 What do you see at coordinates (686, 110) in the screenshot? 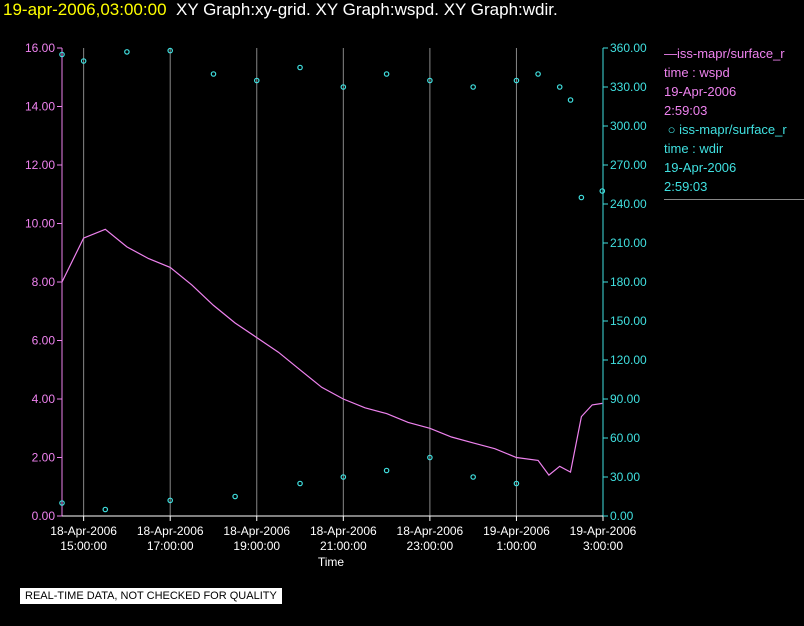
I see `legend-wspd-time: 2:59:03` at bounding box center [686, 110].